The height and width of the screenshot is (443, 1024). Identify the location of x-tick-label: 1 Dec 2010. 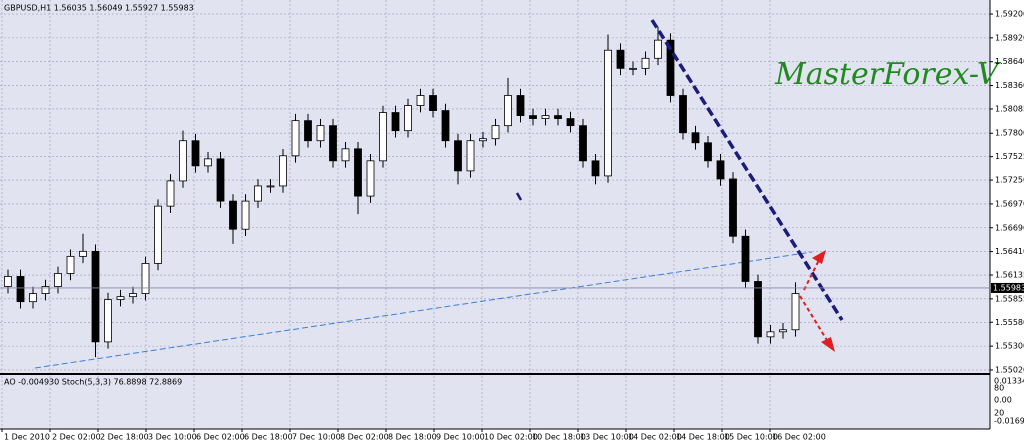
(27, 437).